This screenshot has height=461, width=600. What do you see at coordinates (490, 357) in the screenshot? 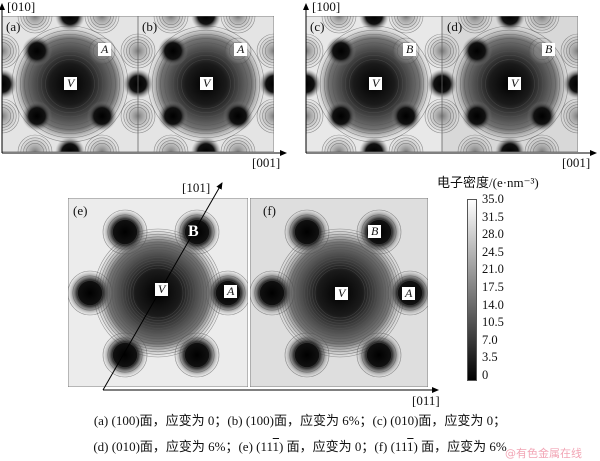
I see `colorbar-tick-label: 3.5` at bounding box center [490, 357].